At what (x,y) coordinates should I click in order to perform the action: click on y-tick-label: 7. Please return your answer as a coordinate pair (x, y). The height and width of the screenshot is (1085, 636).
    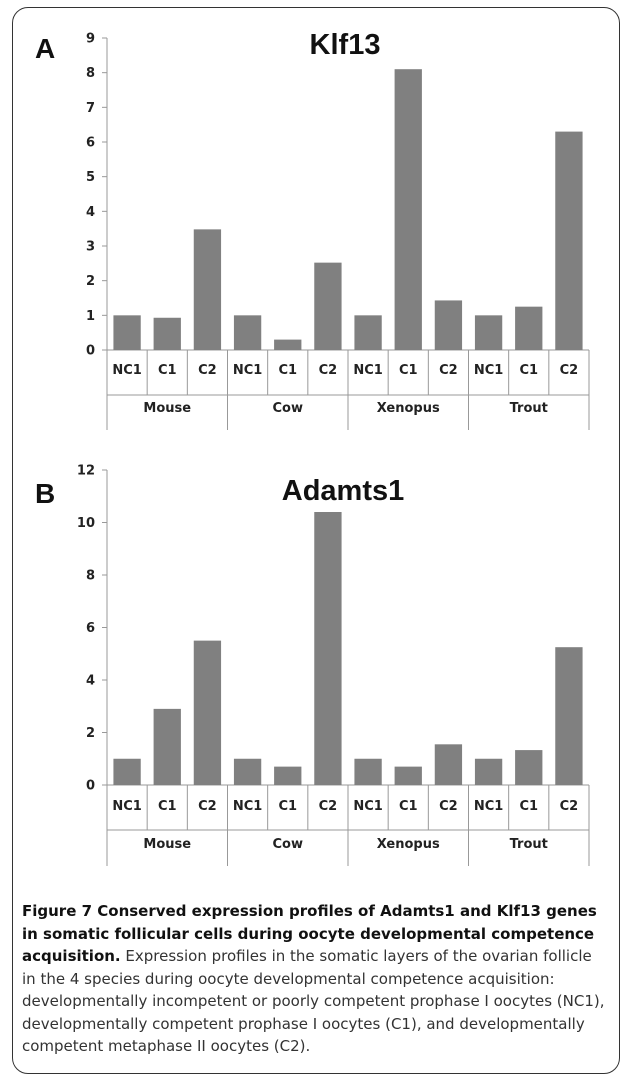
    Looking at the image, I should click on (90, 108).